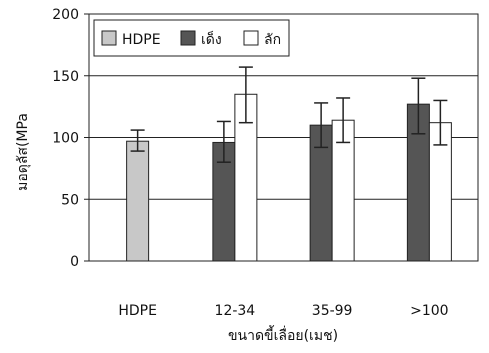 This screenshot has width=489, height=353. Describe the element at coordinates (23, 152) in the screenshot. I see `y-axis-title: มอดุลัส(MPa` at that location.